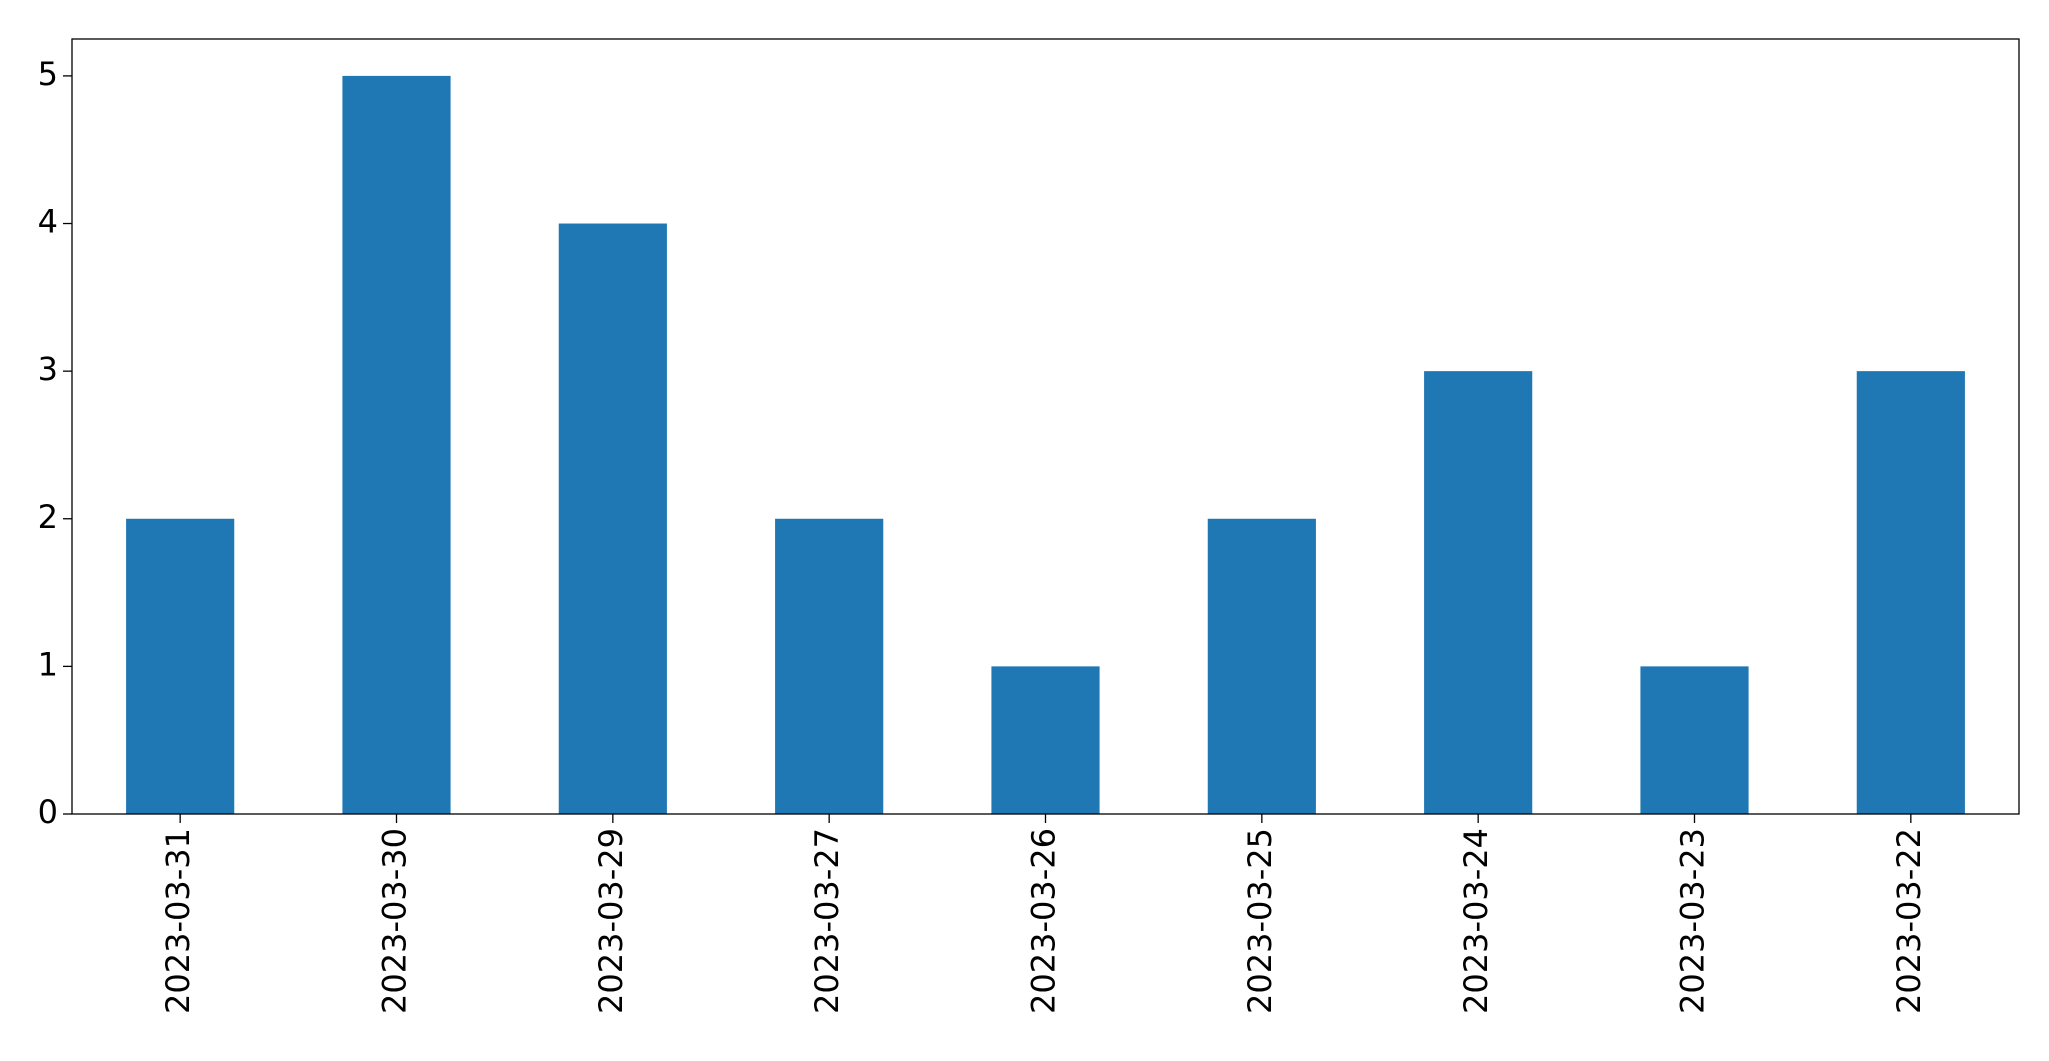 This screenshot has width=2049, height=1061. What do you see at coordinates (611, 921) in the screenshot?
I see `x-tick-label: 2023-03-29` at bounding box center [611, 921].